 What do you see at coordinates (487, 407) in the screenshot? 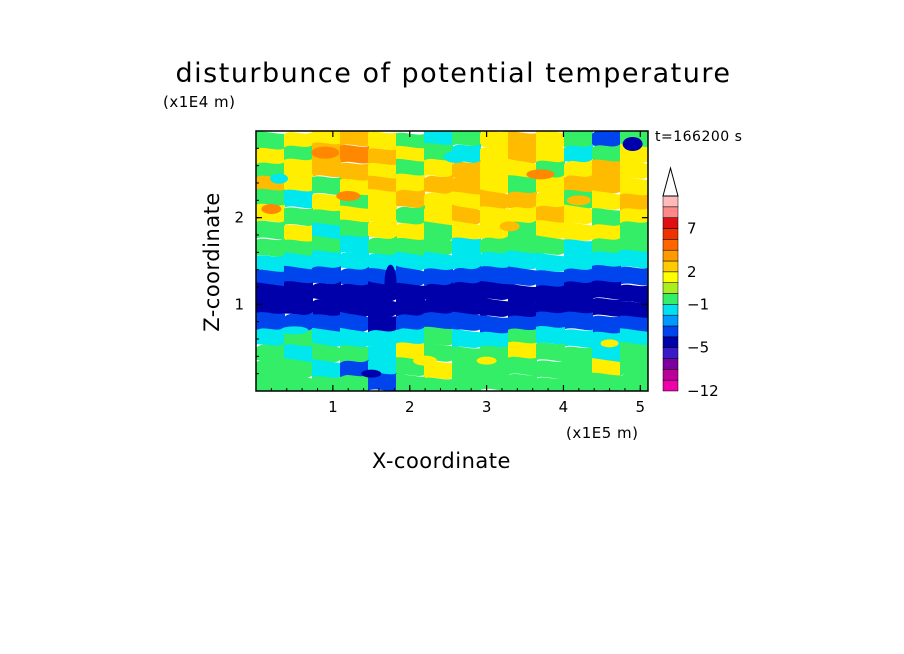
I see `x-tick-label: 3` at bounding box center [487, 407].